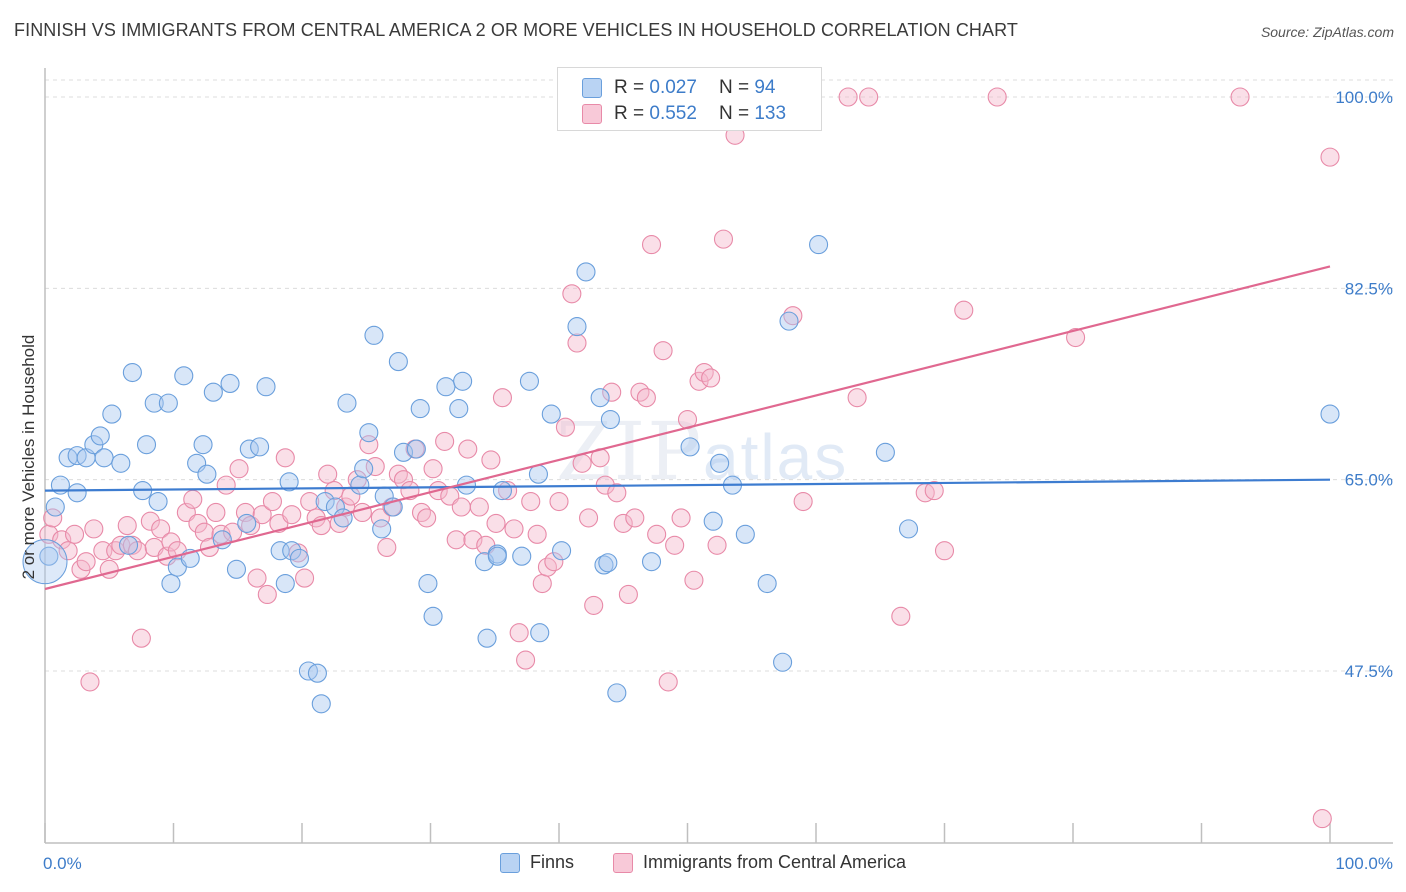  I want to click on watermark-zip: ZIP, so click(630, 451).